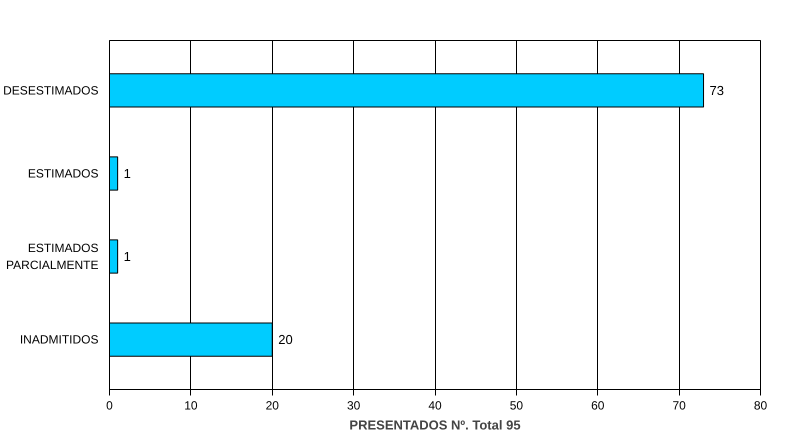  I want to click on x-tick-label: 0, so click(110, 405).